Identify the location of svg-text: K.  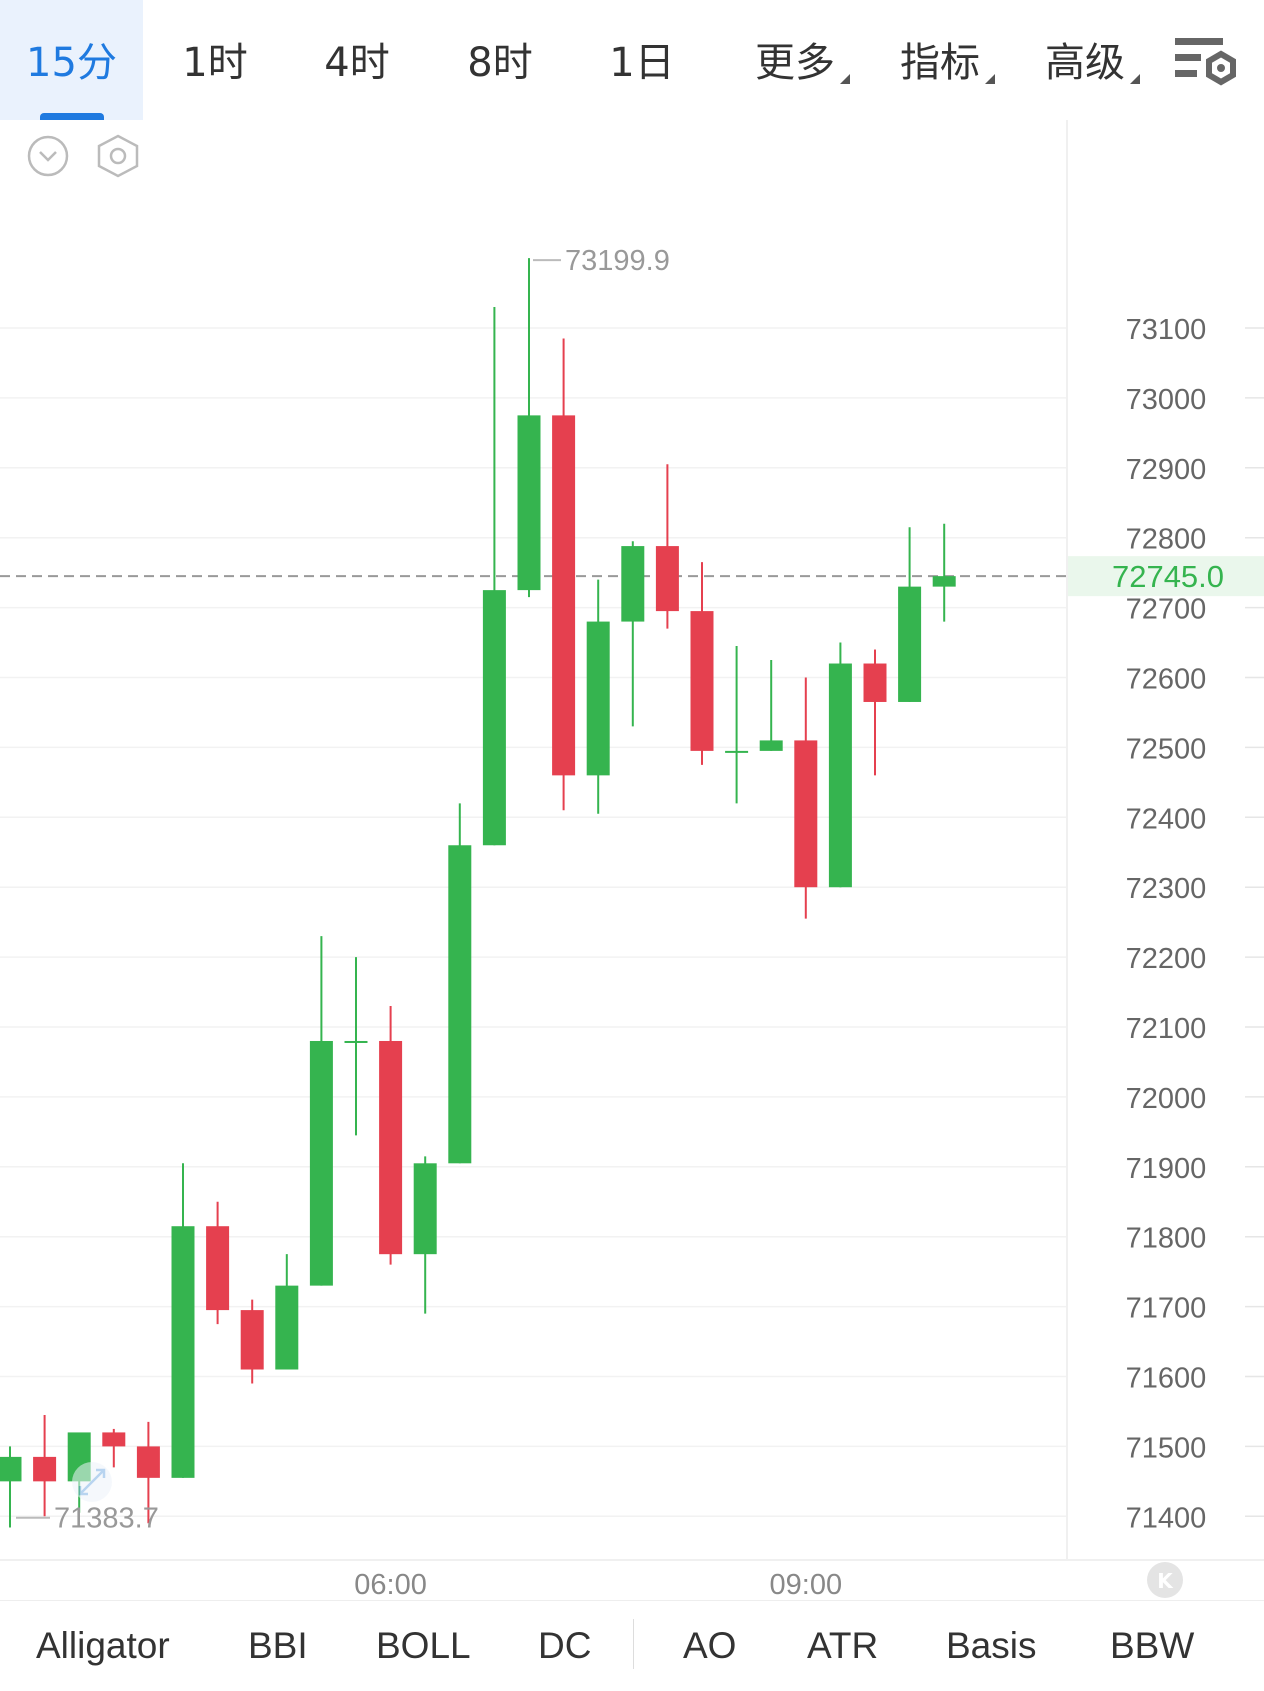
(1165, 1581).